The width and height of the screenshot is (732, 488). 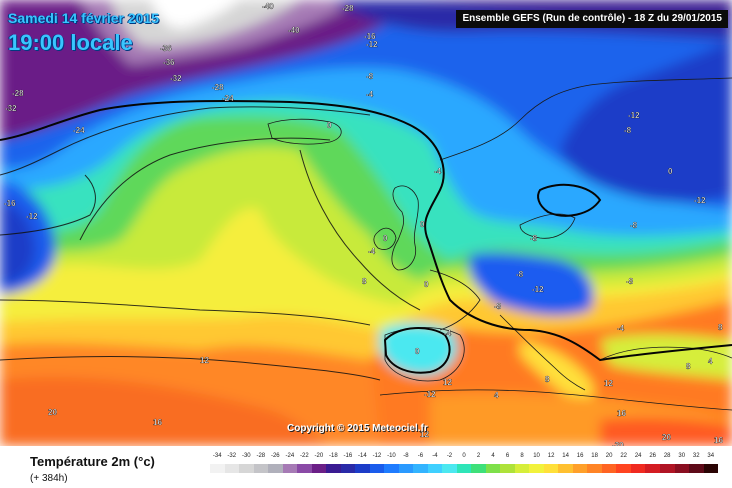 What do you see at coordinates (333, 456) in the screenshot?
I see `legend-tick-label: -18` at bounding box center [333, 456].